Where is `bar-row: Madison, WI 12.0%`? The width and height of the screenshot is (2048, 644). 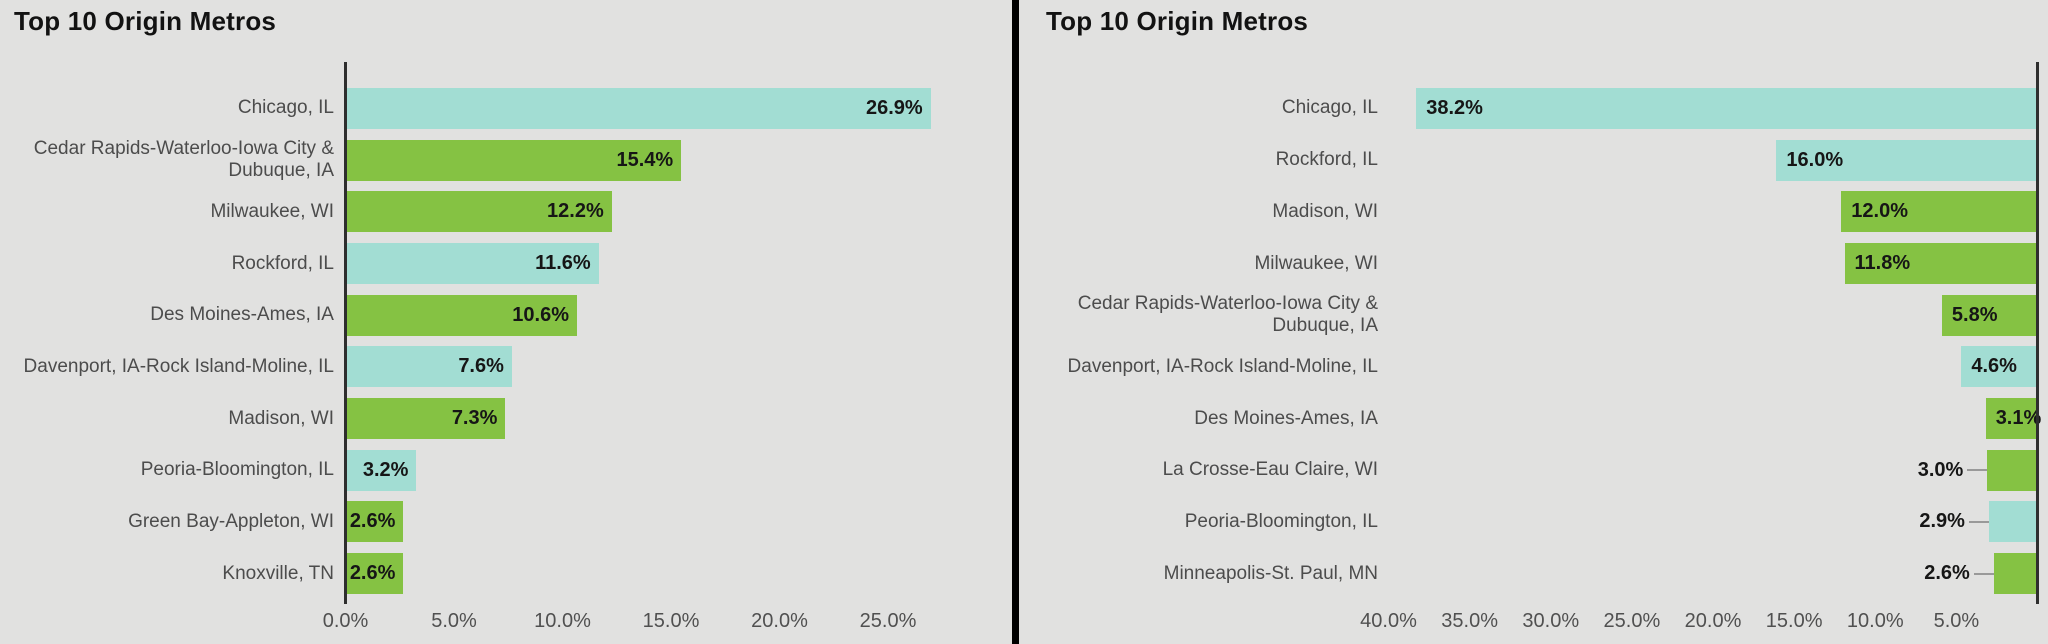
bar-row: Madison, WI 12.0% is located at coordinates (1533, 212).